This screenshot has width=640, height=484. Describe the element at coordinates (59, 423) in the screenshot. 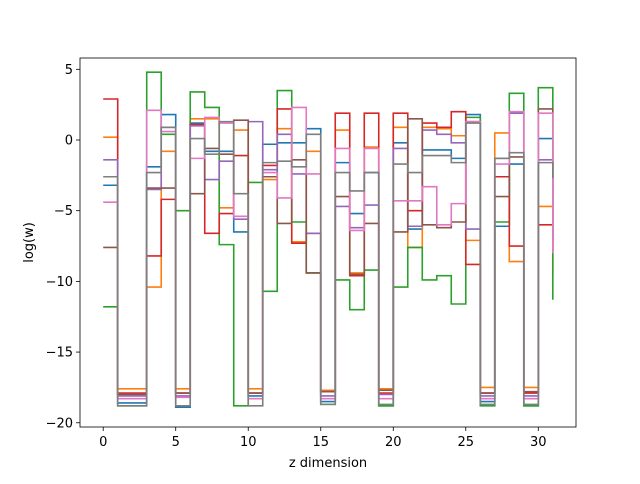

I see `y-tick-label: −20` at that location.